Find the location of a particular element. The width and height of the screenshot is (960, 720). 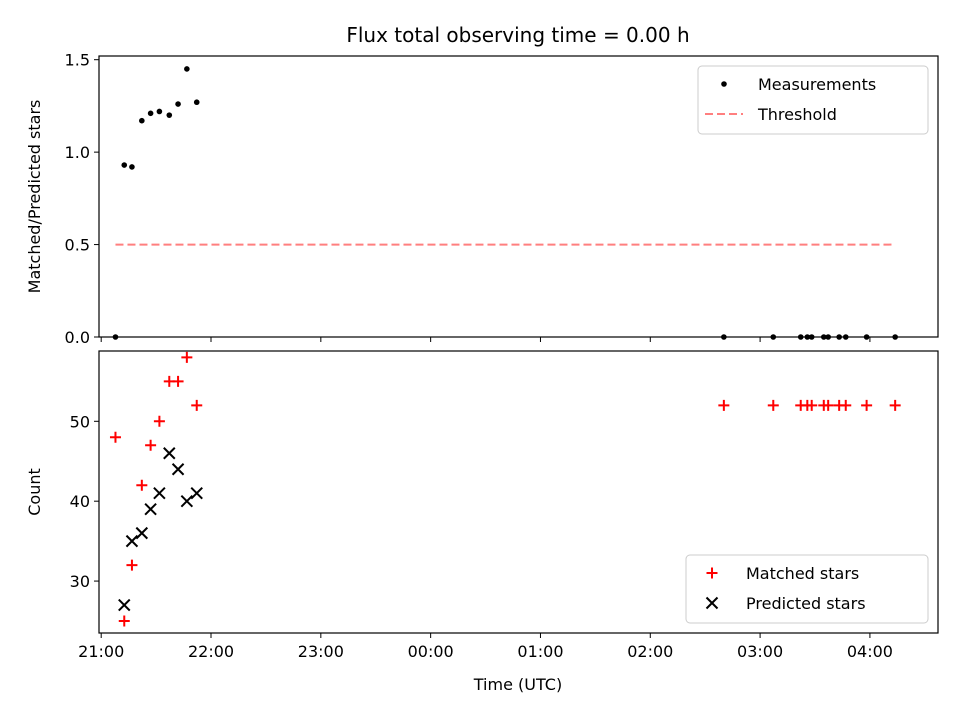

legend-entry: Matched stars is located at coordinates (802, 573).